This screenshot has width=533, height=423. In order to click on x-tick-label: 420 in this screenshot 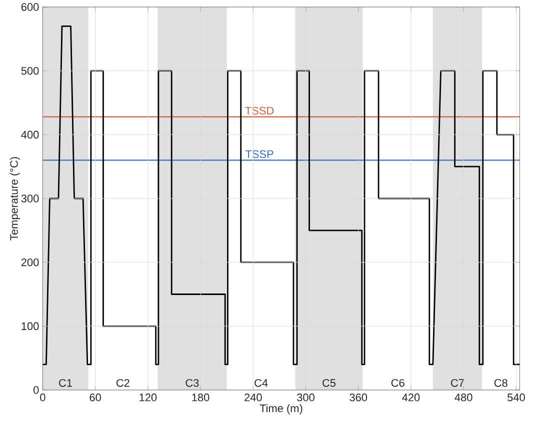, I will do `click(411, 398)`.